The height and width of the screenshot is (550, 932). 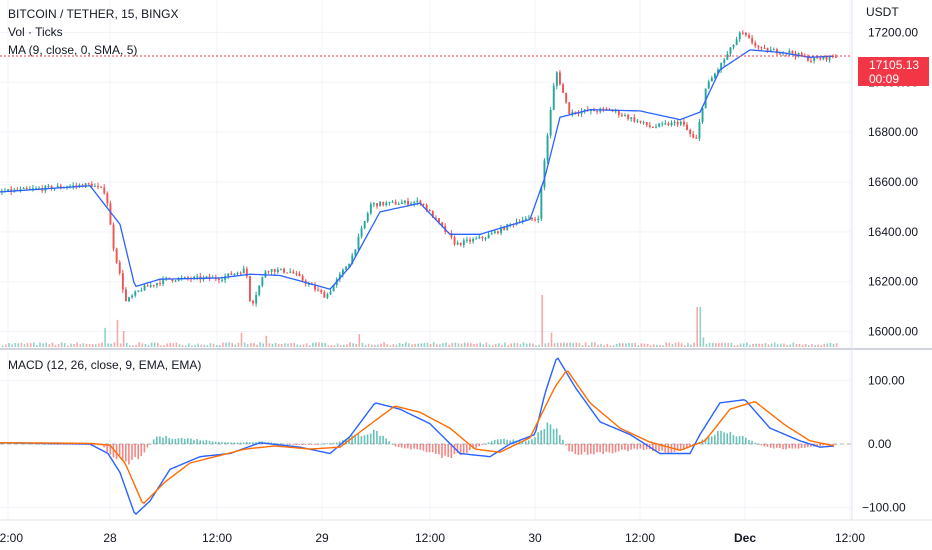 What do you see at coordinates (884, 444) in the screenshot?
I see `macd-axis: −100.00 0.00 100.00` at bounding box center [884, 444].